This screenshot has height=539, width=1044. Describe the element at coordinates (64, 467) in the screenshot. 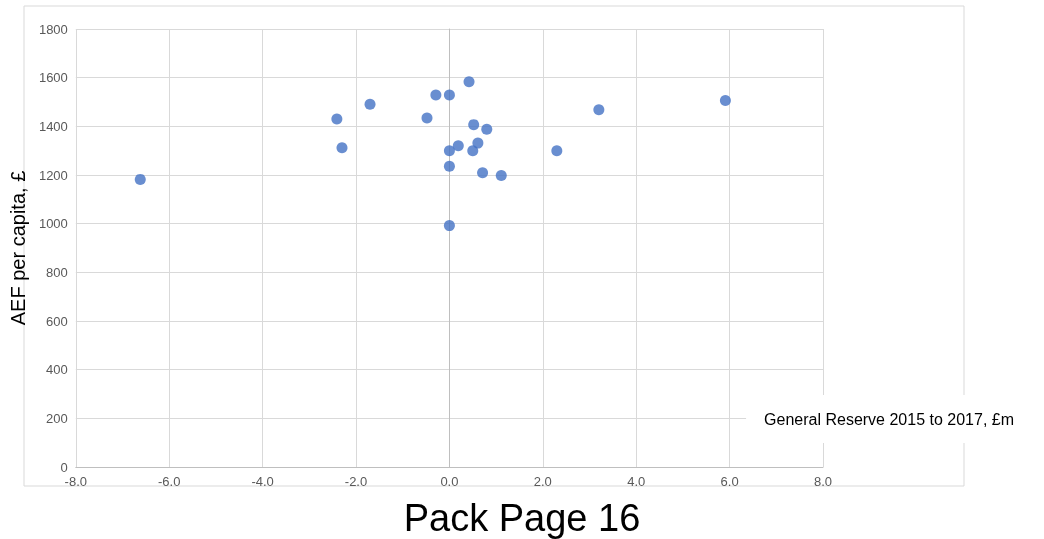

I see `y-tick-label: 0` at that location.